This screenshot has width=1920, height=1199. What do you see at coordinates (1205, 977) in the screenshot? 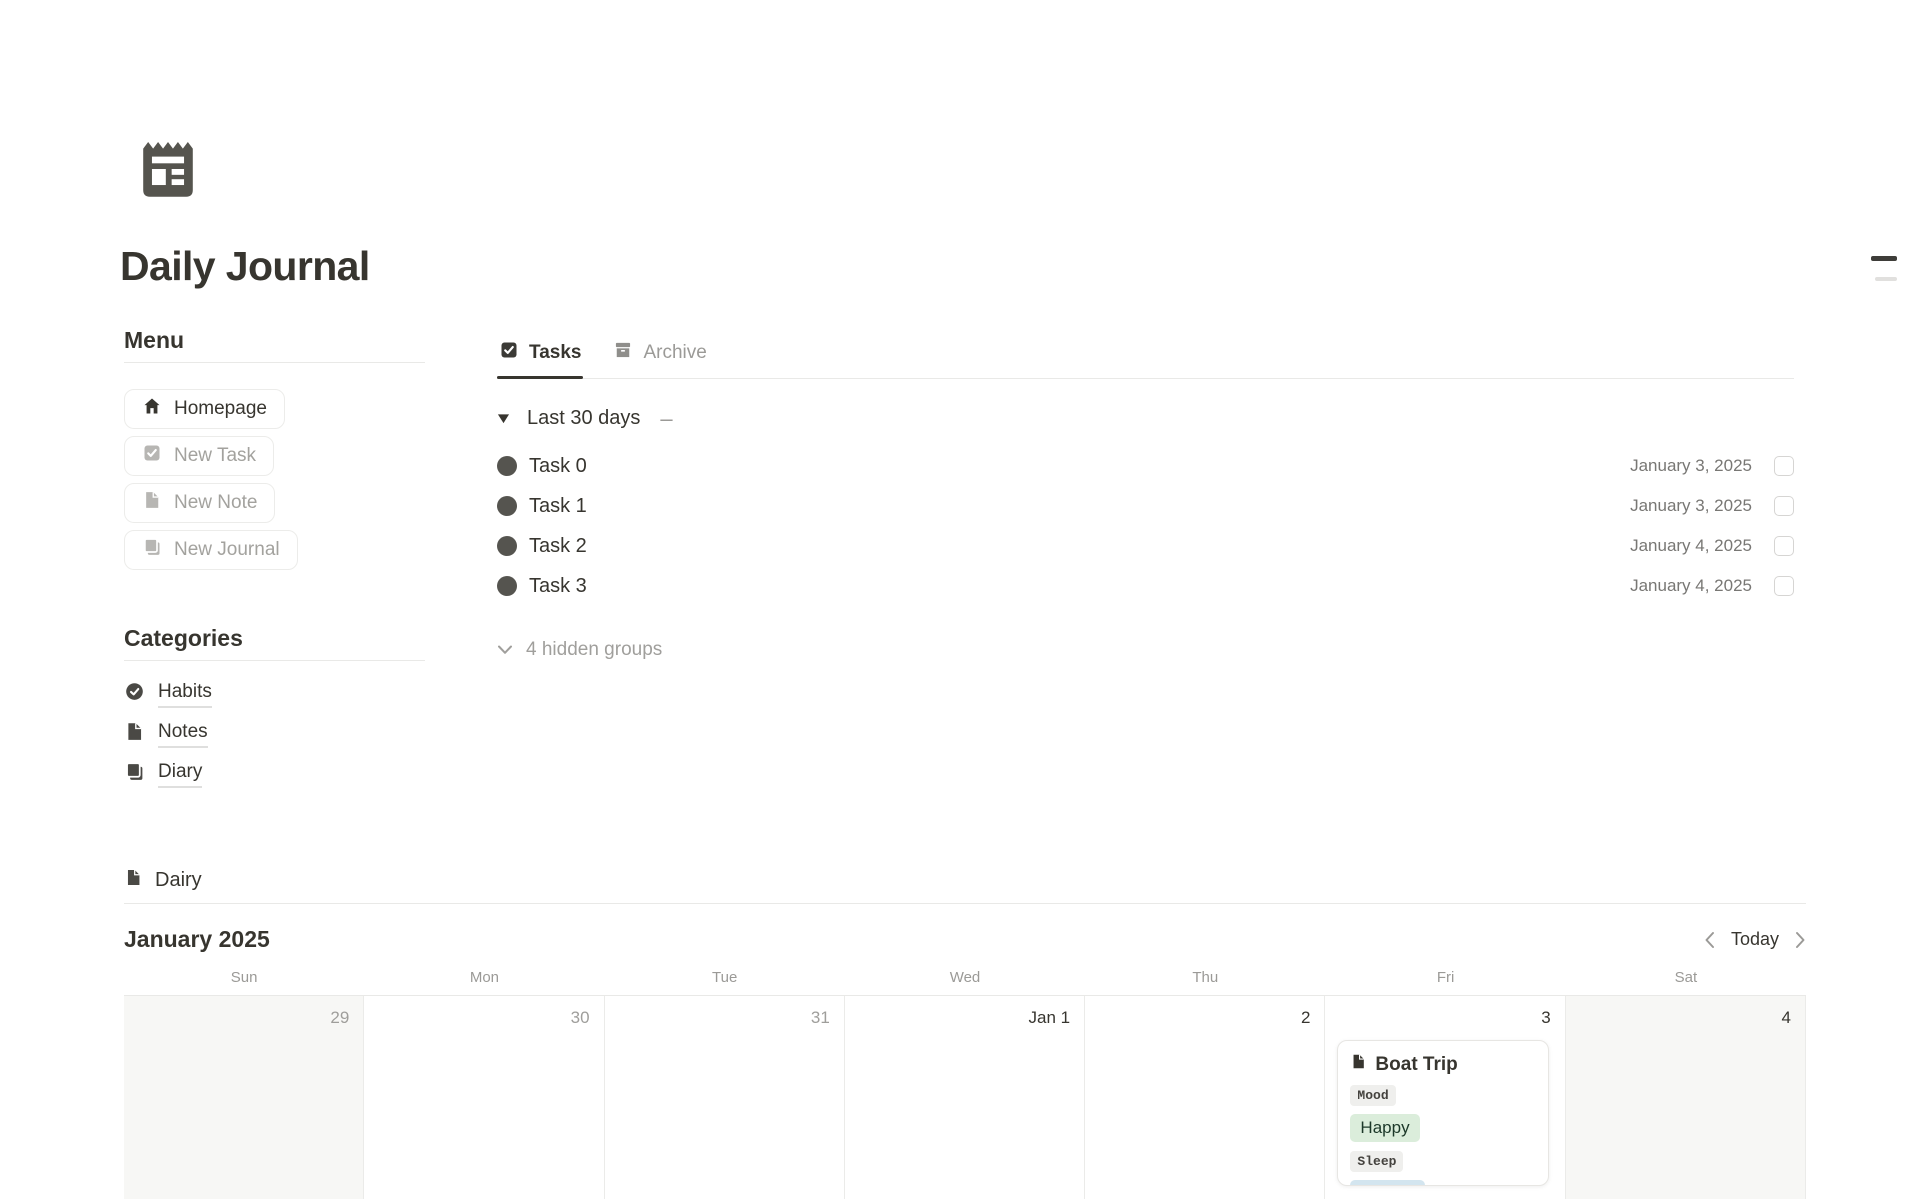
I see `weekday-label: Thu` at bounding box center [1205, 977].